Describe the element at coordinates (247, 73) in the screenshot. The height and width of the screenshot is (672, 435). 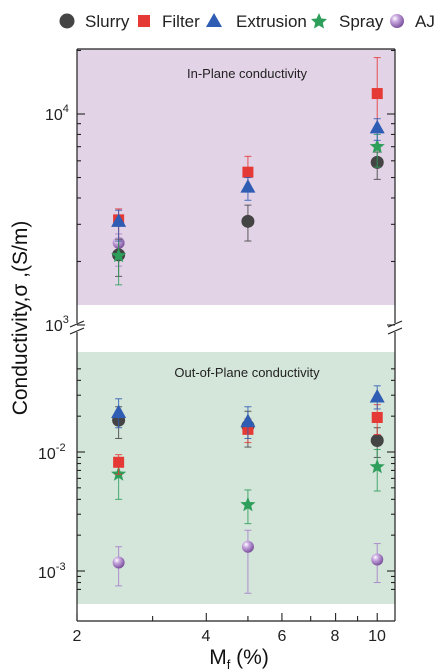
I see `in-plane-title: In-Plane conductivity` at that location.